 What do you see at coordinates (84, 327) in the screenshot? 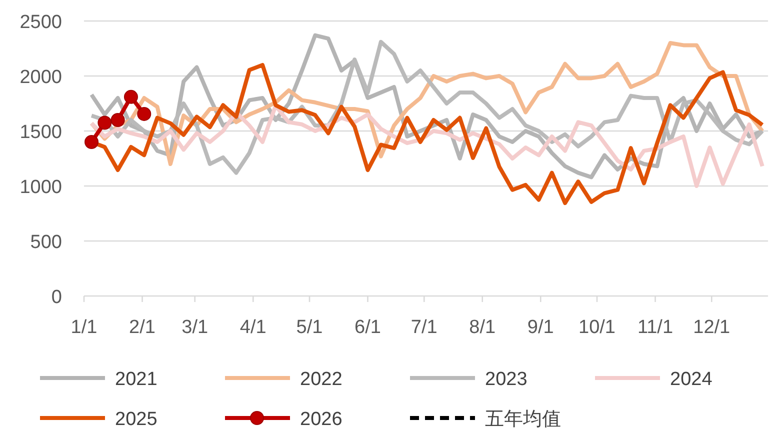
I see `x-tick-label: 1/1` at bounding box center [84, 327].